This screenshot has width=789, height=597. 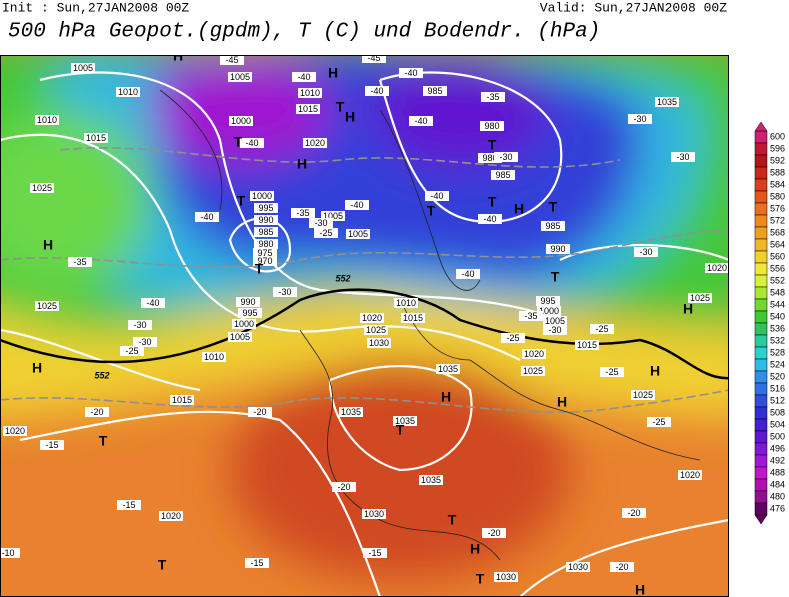 What do you see at coordinates (95, 7) in the screenshot?
I see `init-time: Init : Sun,27JAN2008 00Z` at bounding box center [95, 7].